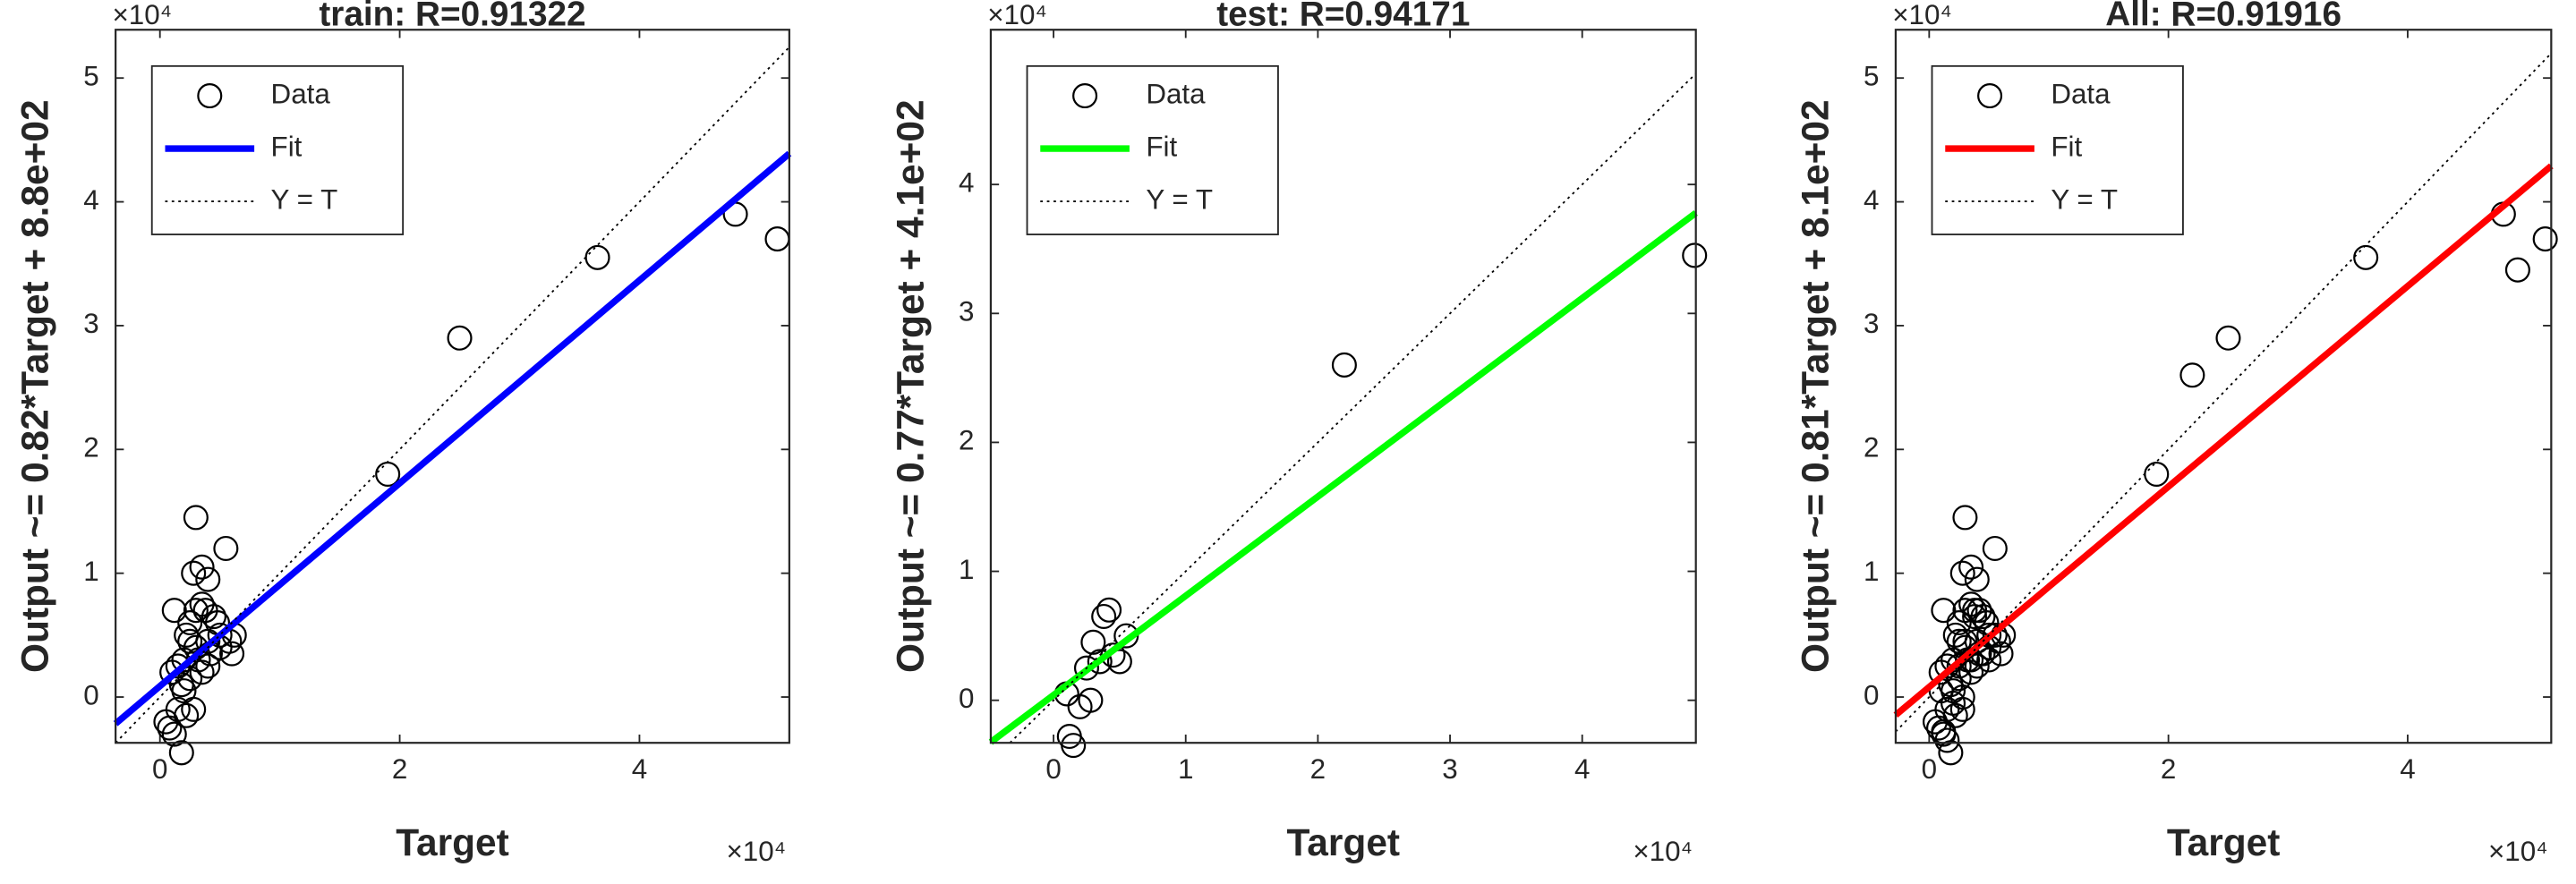 The height and width of the screenshot is (884, 2576). I want to click on chart-title: All: R=0.91916, so click(2223, 17).